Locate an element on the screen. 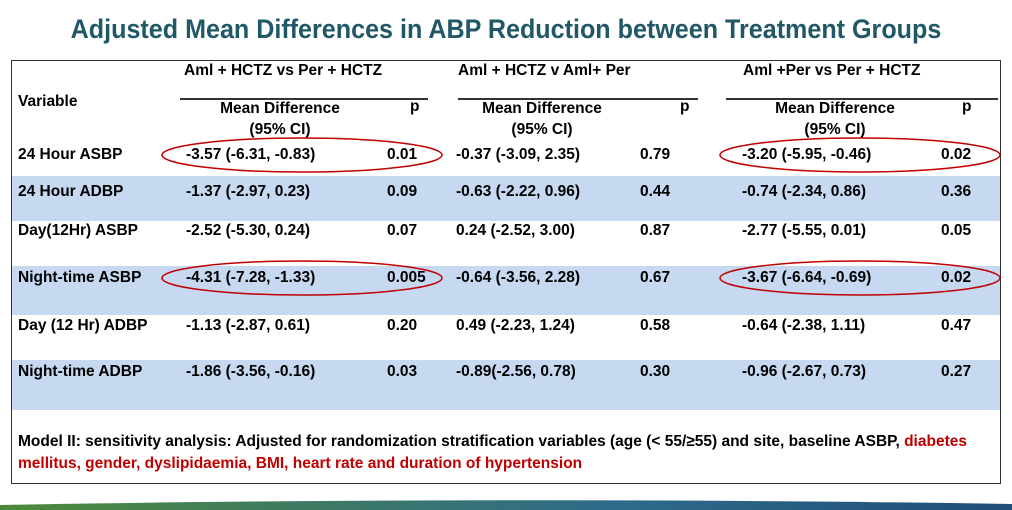 This screenshot has height=510, width=1012. row-5-p2: 0.30 is located at coordinates (655, 371).